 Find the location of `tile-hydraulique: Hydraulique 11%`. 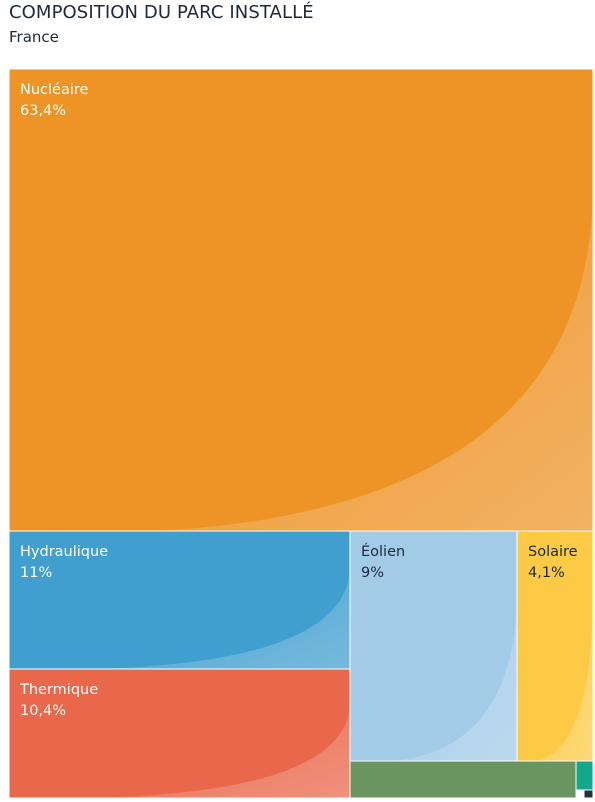

tile-hydraulique: Hydraulique 11% is located at coordinates (179, 600).